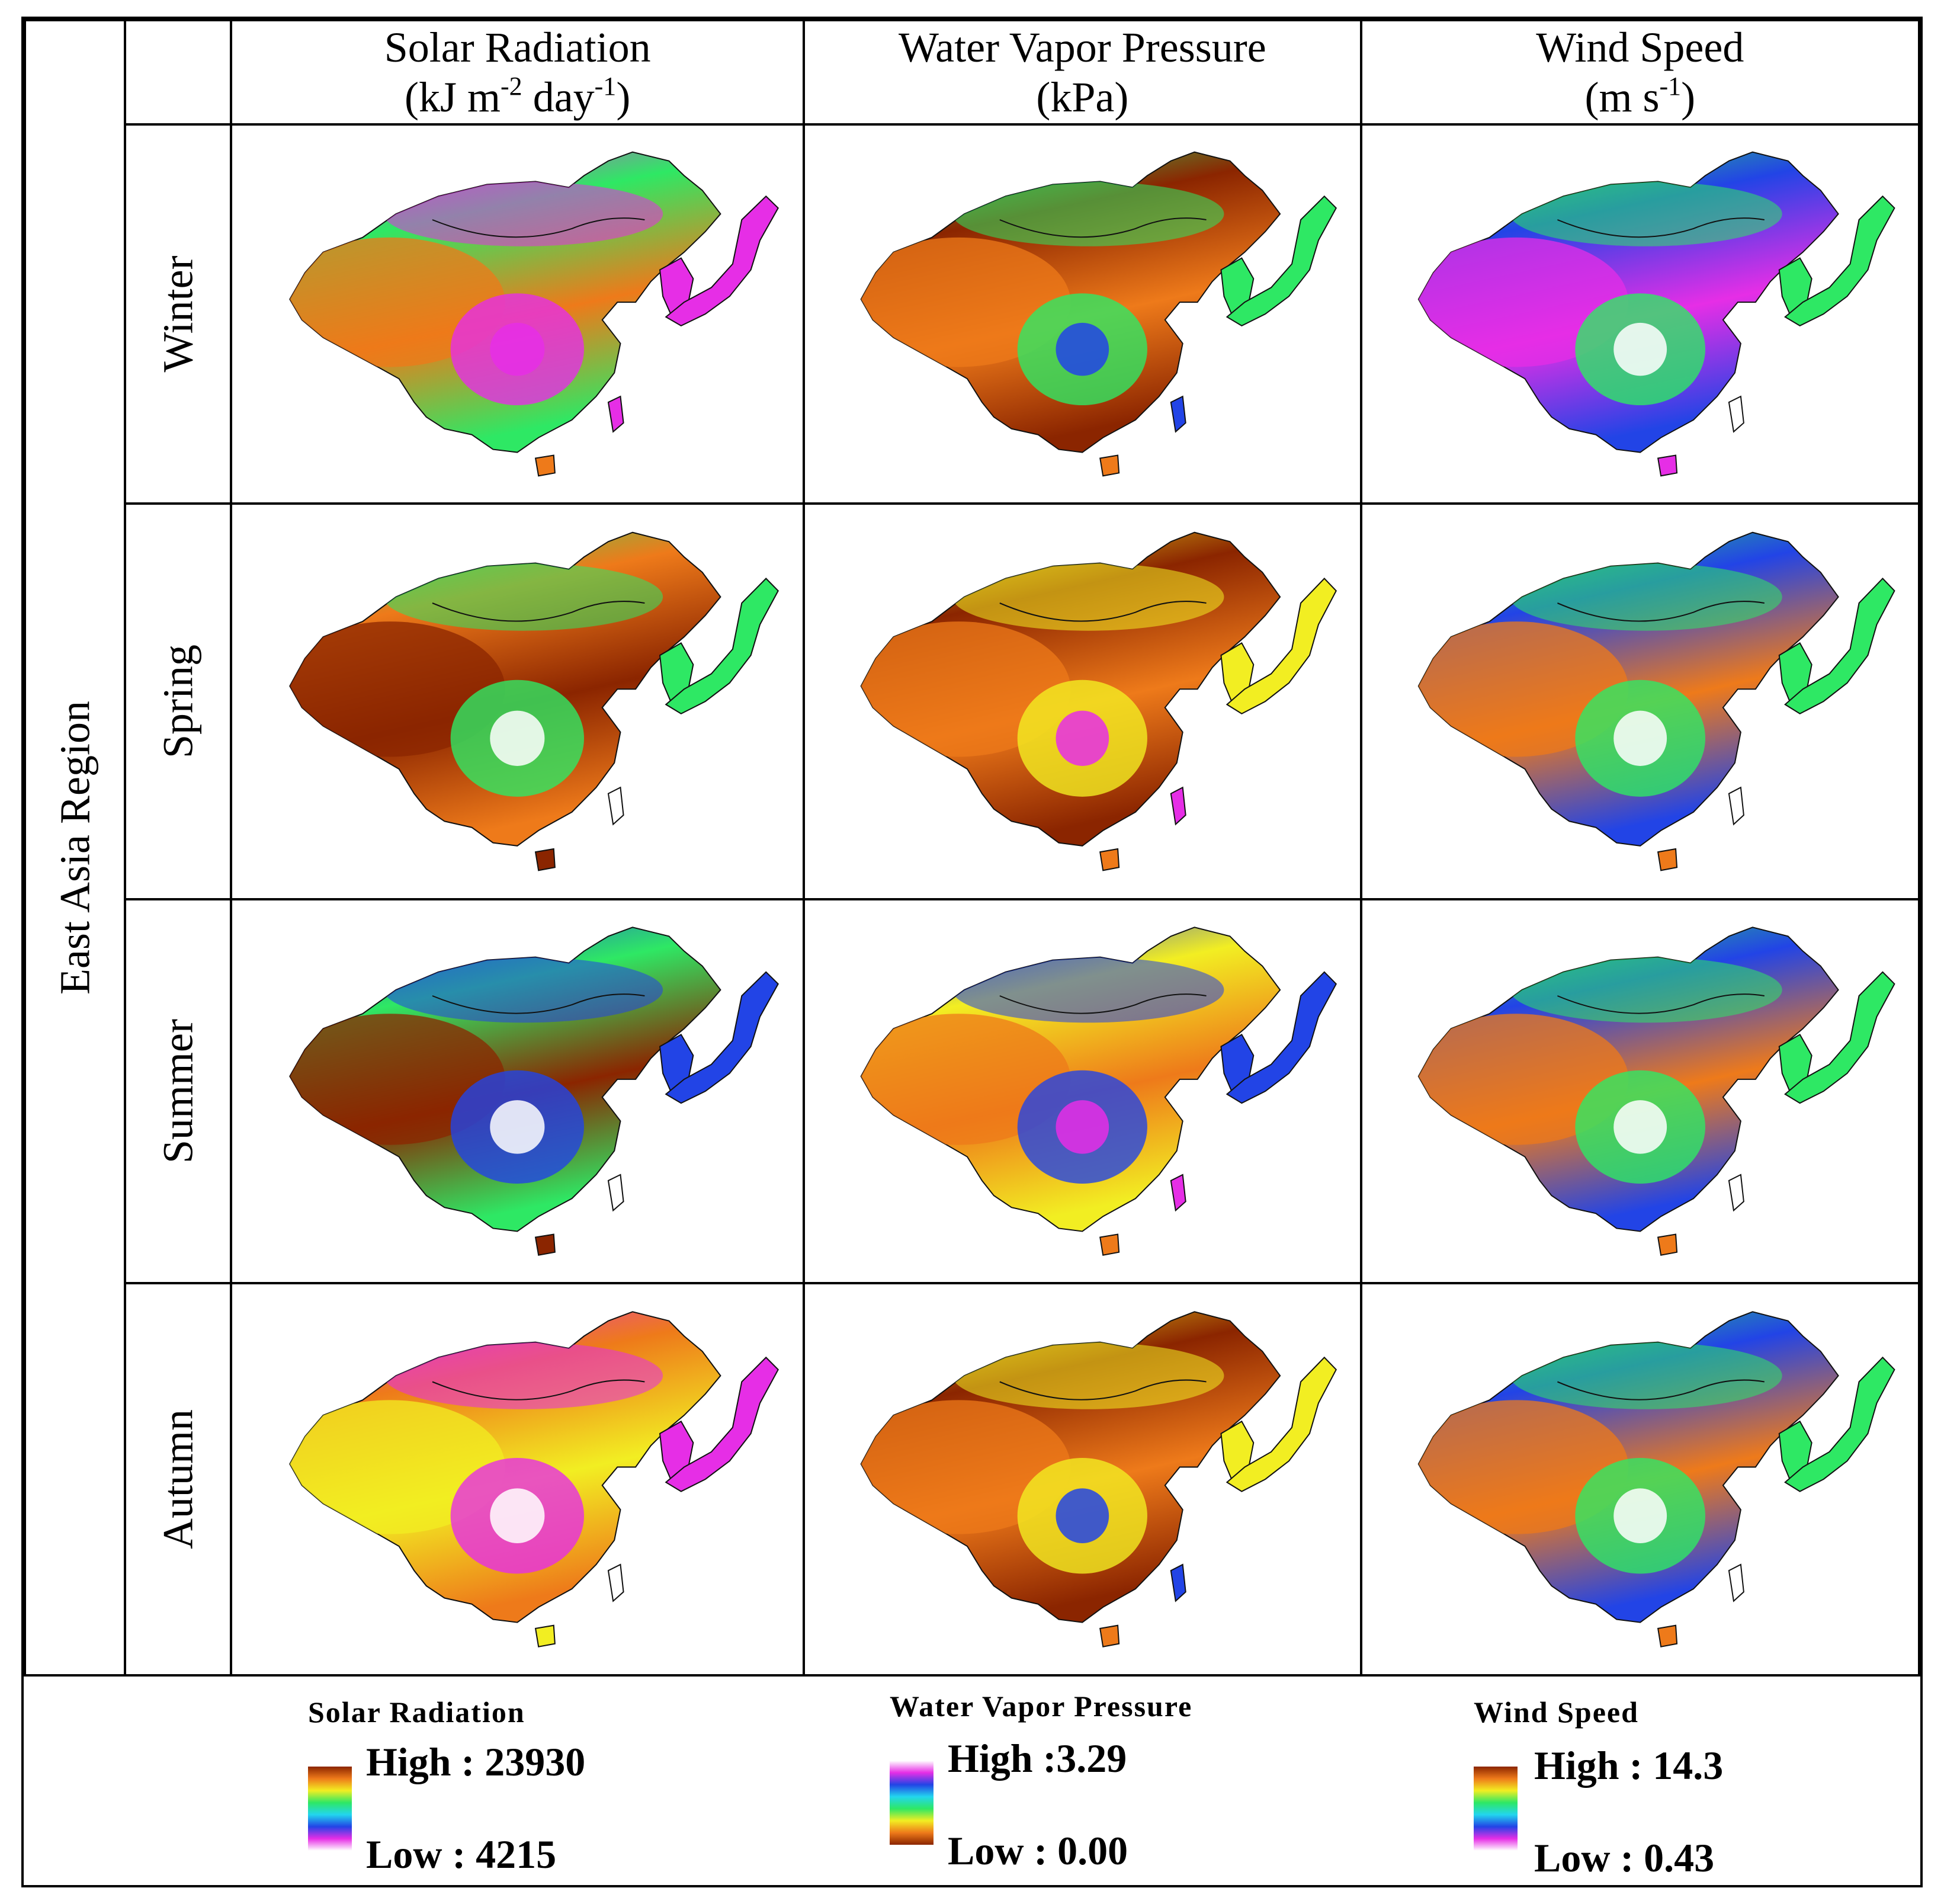 This screenshot has width=1944, height=1904. Describe the element at coordinates (1557, 1712) in the screenshot. I see `legend-title: Wind Speed` at that location.